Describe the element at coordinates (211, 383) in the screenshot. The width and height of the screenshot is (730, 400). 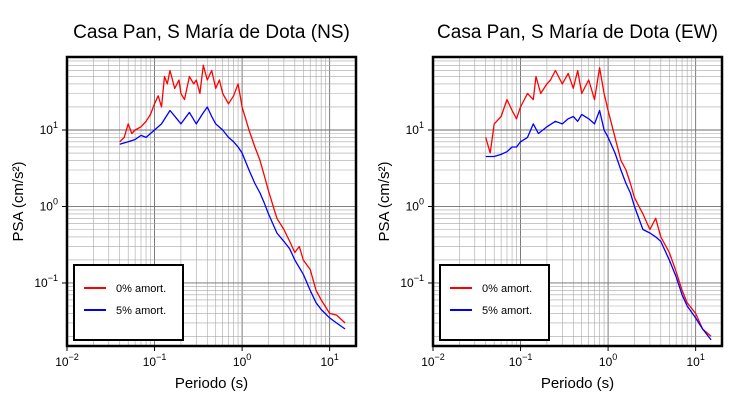
I see `chart-1-xlabel: Periodo (s)` at that location.